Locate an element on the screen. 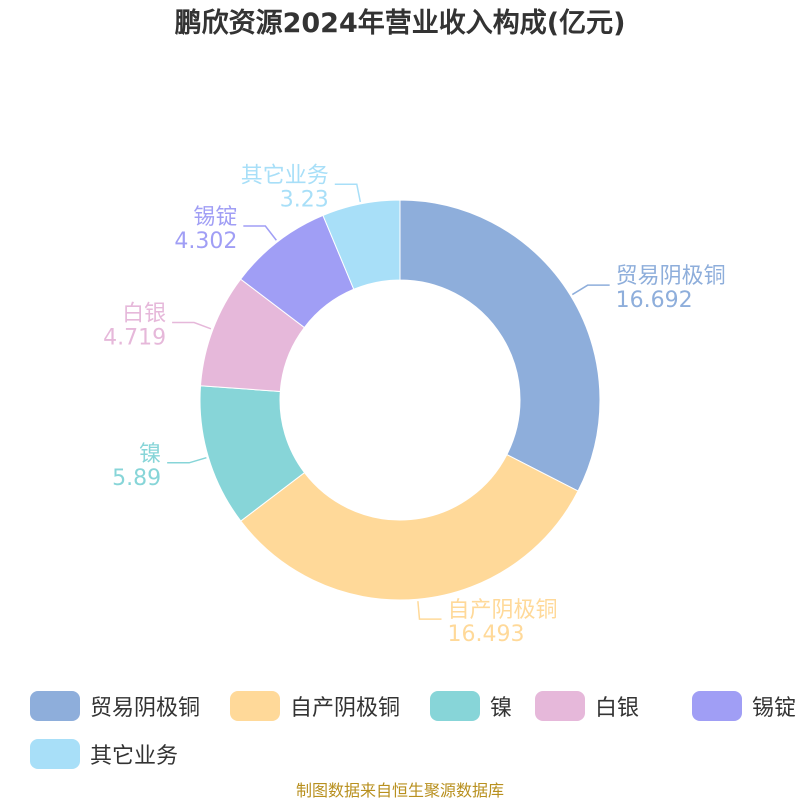  slice-value-label-0: 16.692 is located at coordinates (654, 300).